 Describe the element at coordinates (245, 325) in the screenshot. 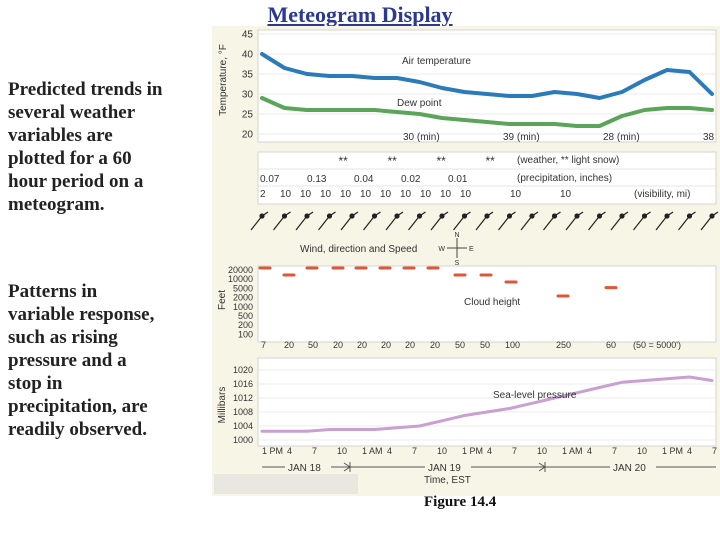

I see `y-tick-label: 200` at that location.